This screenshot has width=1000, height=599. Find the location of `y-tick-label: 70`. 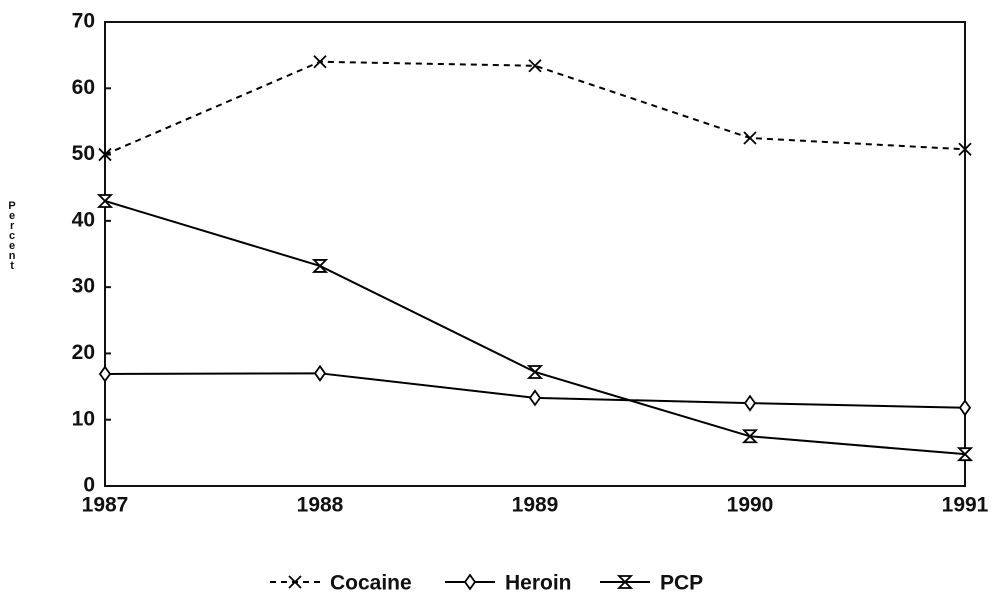

y-tick-label: 70 is located at coordinates (83, 21).